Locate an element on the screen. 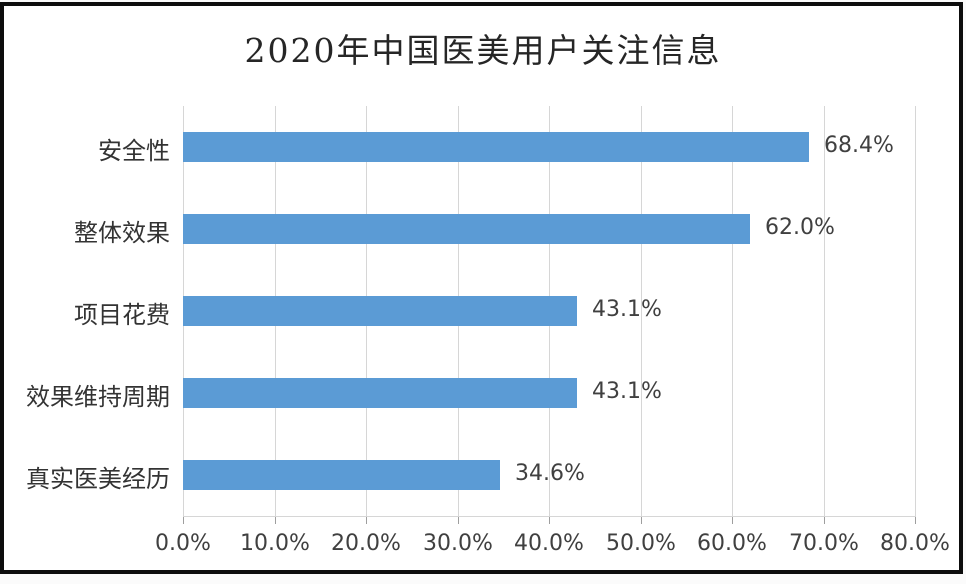  x-tick-label: 10.0% is located at coordinates (275, 543).